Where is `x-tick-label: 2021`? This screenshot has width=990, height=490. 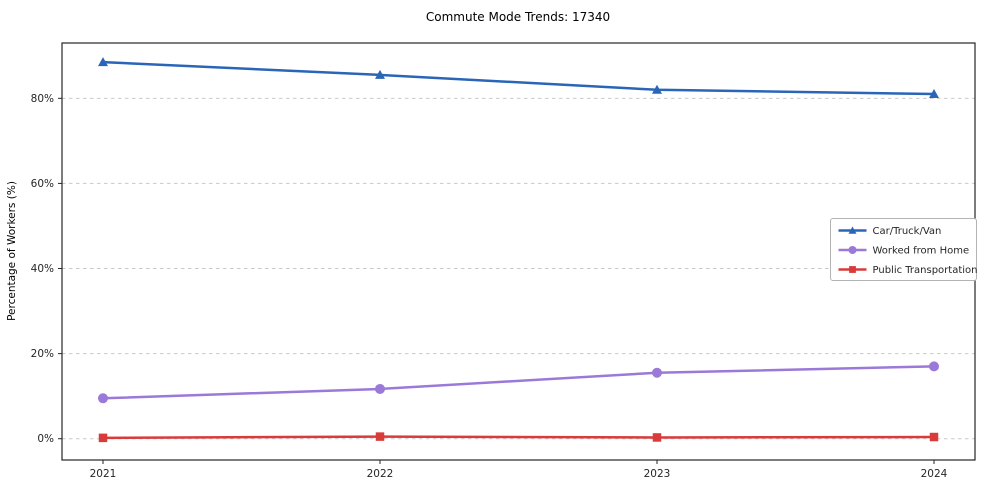 x-tick-label: 2021 is located at coordinates (103, 474).